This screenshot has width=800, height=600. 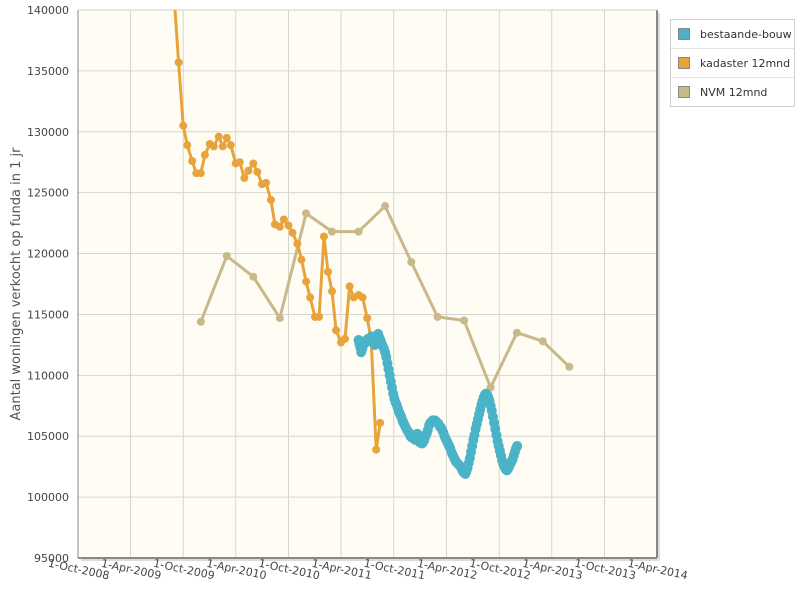 I want to click on y-tick-label: 140000, so click(x=48, y=10).